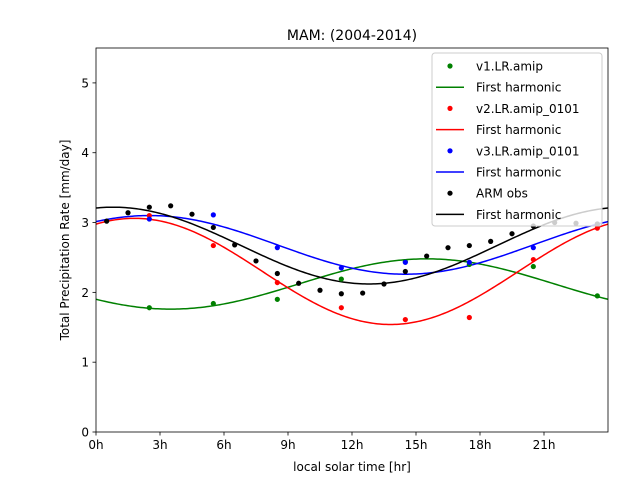 The height and width of the screenshot is (480, 640). What do you see at coordinates (502, 194) in the screenshot?
I see `legend-label-series-4: ARM obs` at bounding box center [502, 194].